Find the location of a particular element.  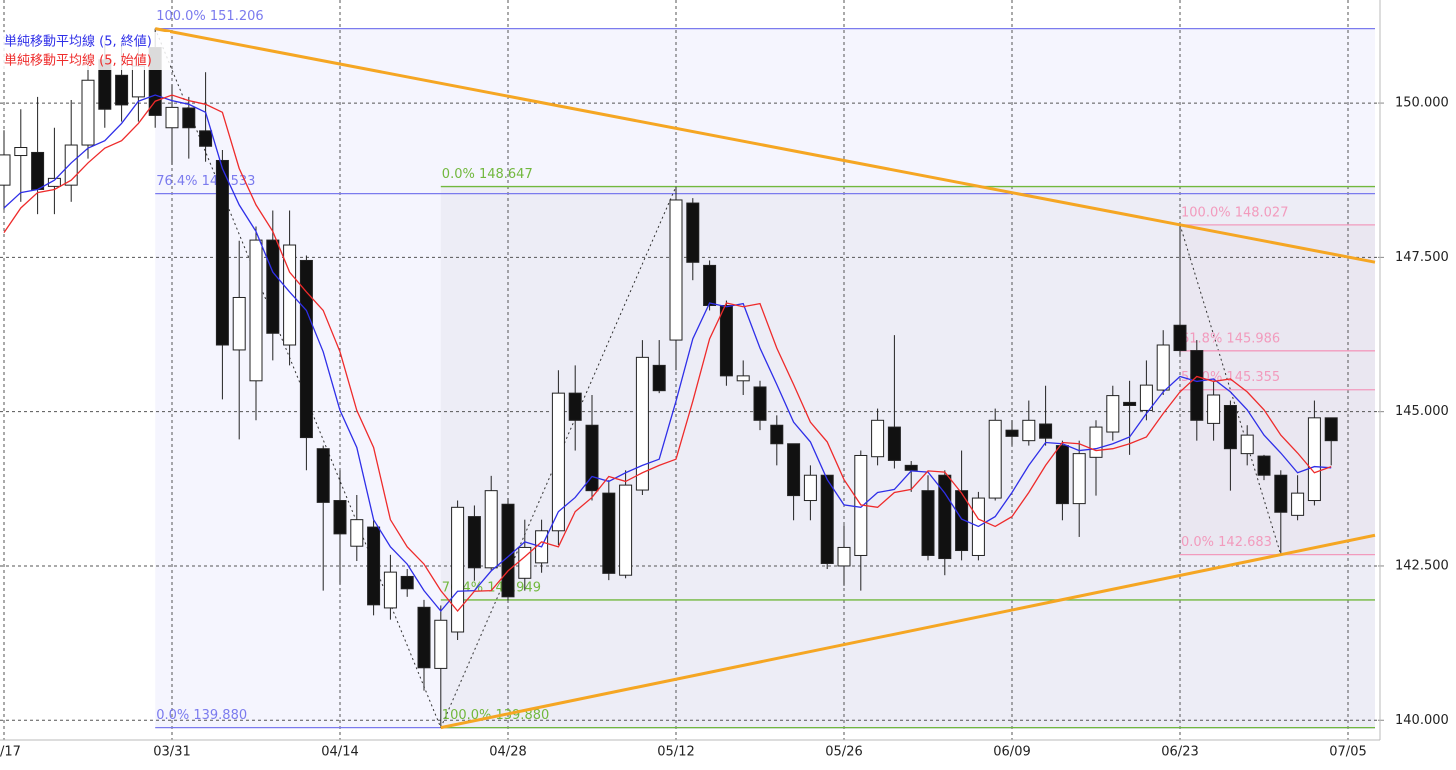

y-tick-label: 140.000 is located at coordinates (1422, 720).